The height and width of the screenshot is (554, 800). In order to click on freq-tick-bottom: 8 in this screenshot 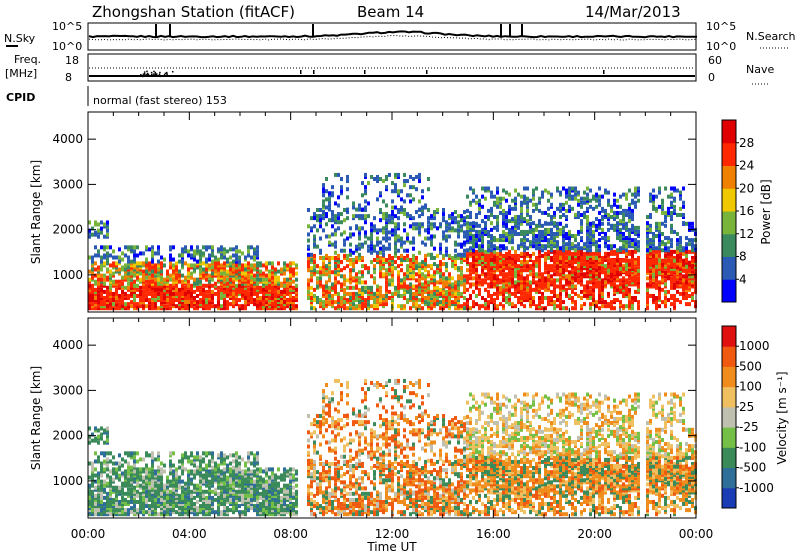, I will do `click(68, 77)`.